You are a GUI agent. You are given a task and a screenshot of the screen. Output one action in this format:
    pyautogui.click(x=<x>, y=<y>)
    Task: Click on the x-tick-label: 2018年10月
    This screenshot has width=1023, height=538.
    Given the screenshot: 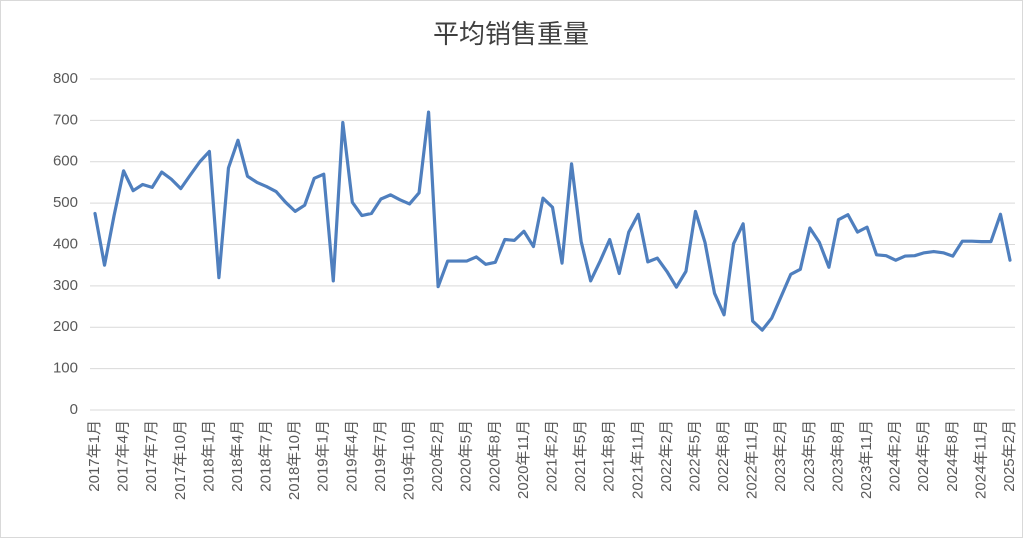 What is the action you would take?
    pyautogui.click(x=294, y=460)
    